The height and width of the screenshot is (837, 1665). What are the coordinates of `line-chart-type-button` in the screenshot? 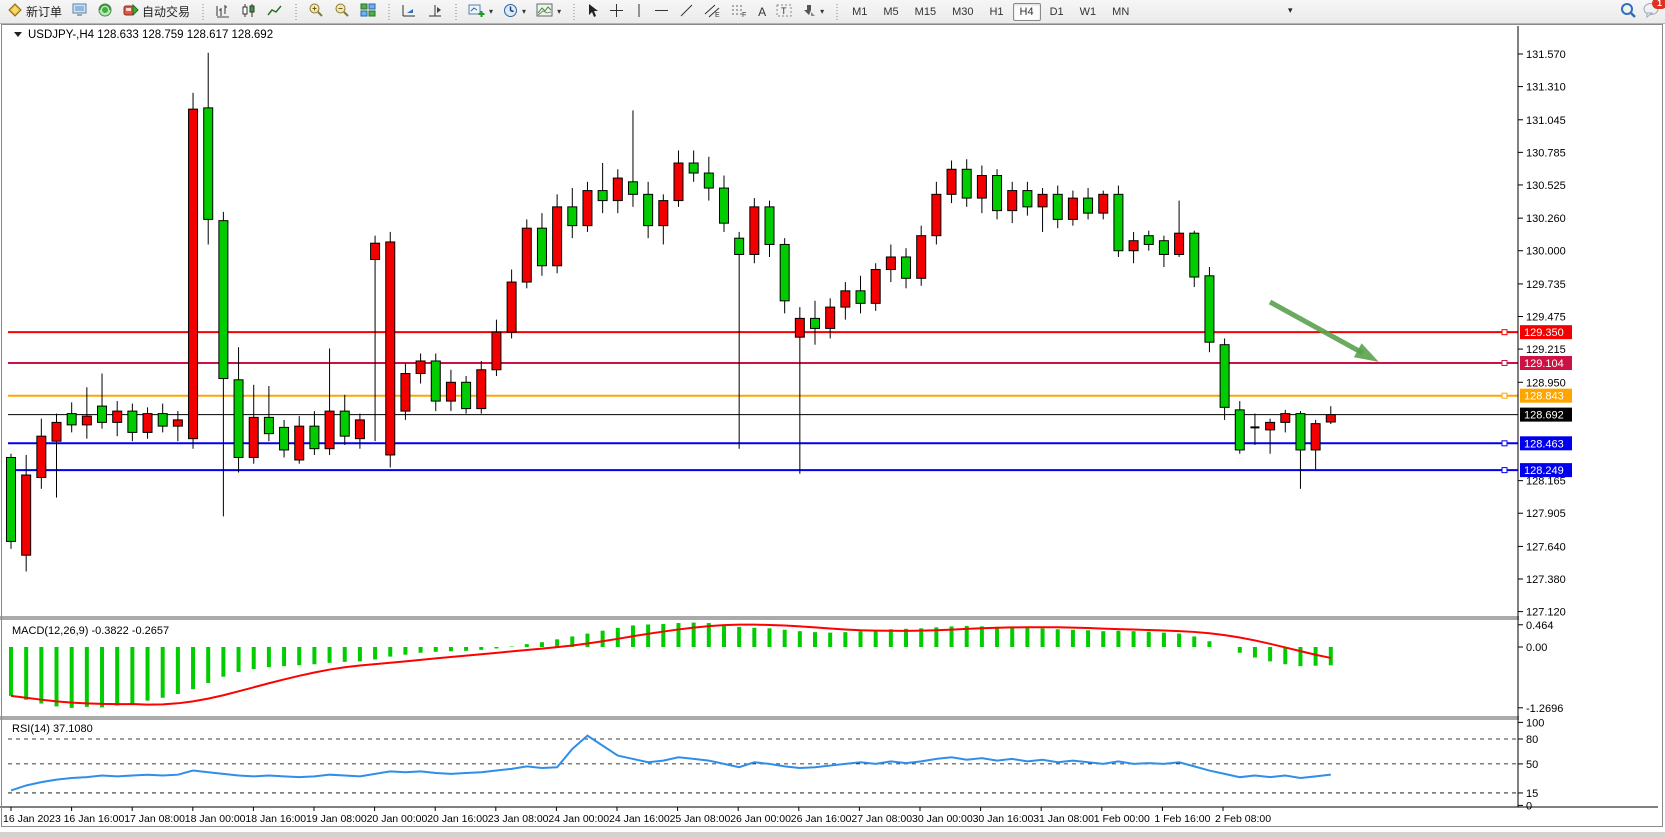 It's located at (275, 12).